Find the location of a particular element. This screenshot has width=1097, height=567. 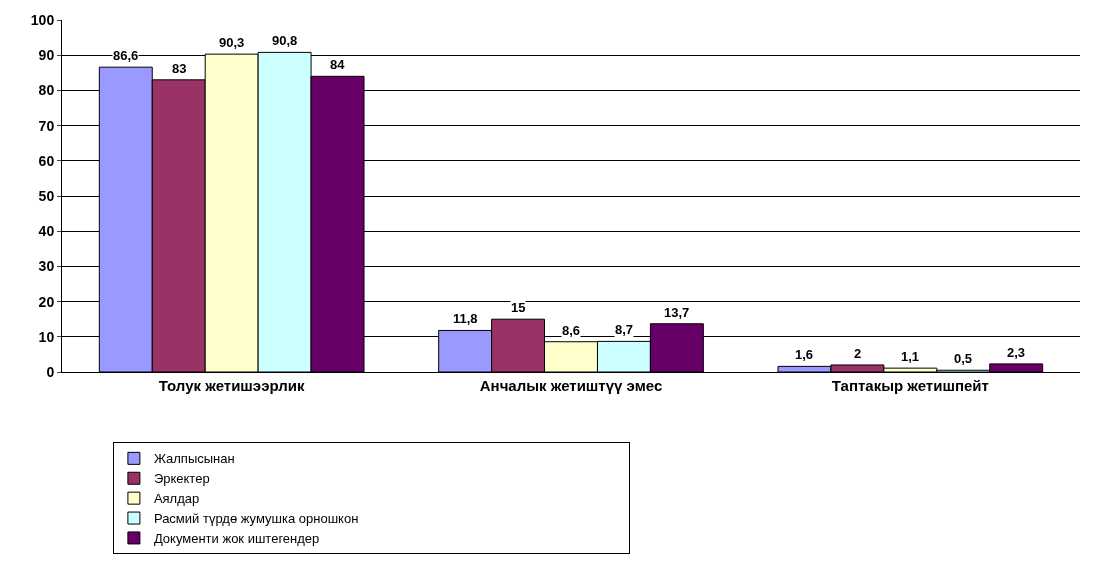

y-tick-label: 40 is located at coordinates (46, 231).